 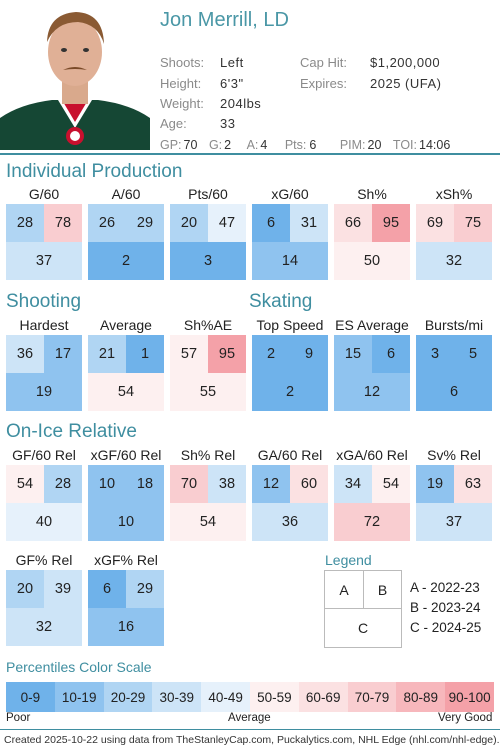 I want to click on metric-box-xgfprel: 6 29 16, so click(x=126, y=608).